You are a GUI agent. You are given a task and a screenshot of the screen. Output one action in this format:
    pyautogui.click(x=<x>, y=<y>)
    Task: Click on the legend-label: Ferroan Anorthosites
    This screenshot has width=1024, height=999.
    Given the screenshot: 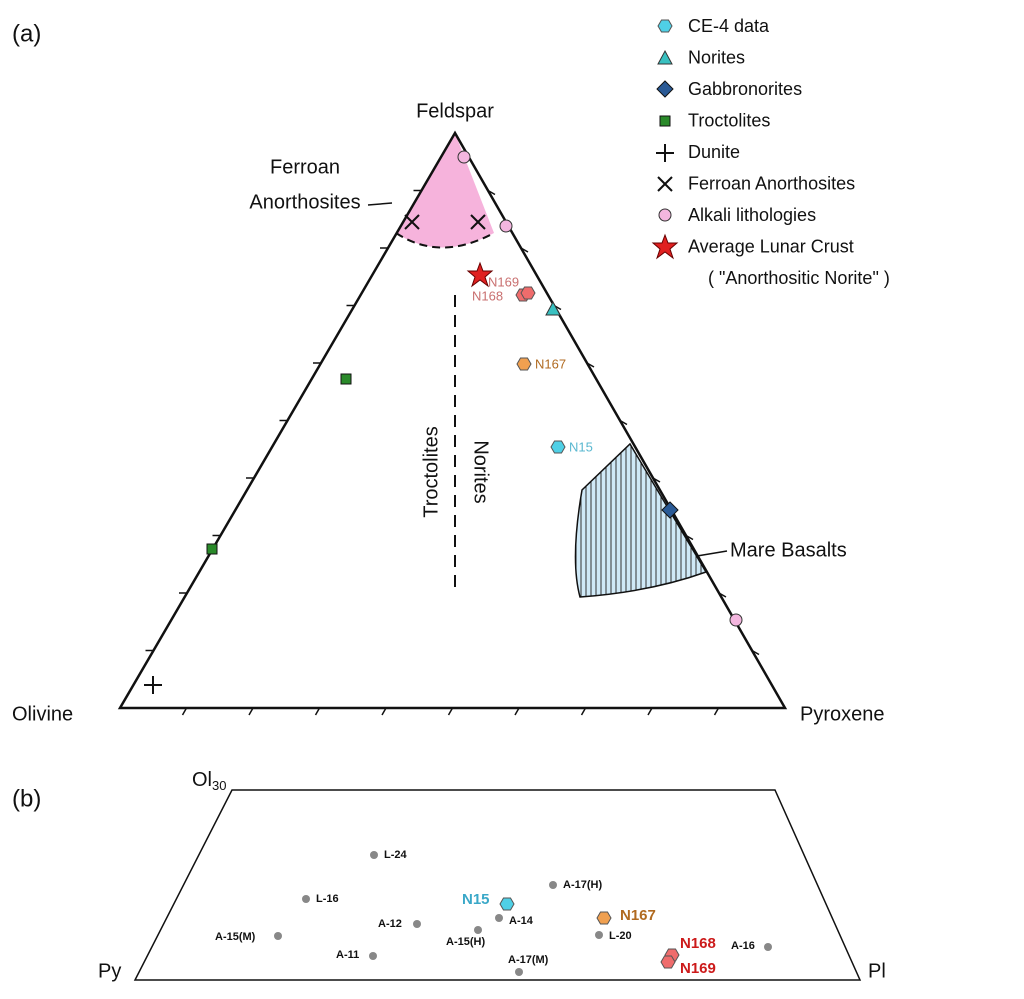 What is the action you would take?
    pyautogui.click(x=771, y=183)
    